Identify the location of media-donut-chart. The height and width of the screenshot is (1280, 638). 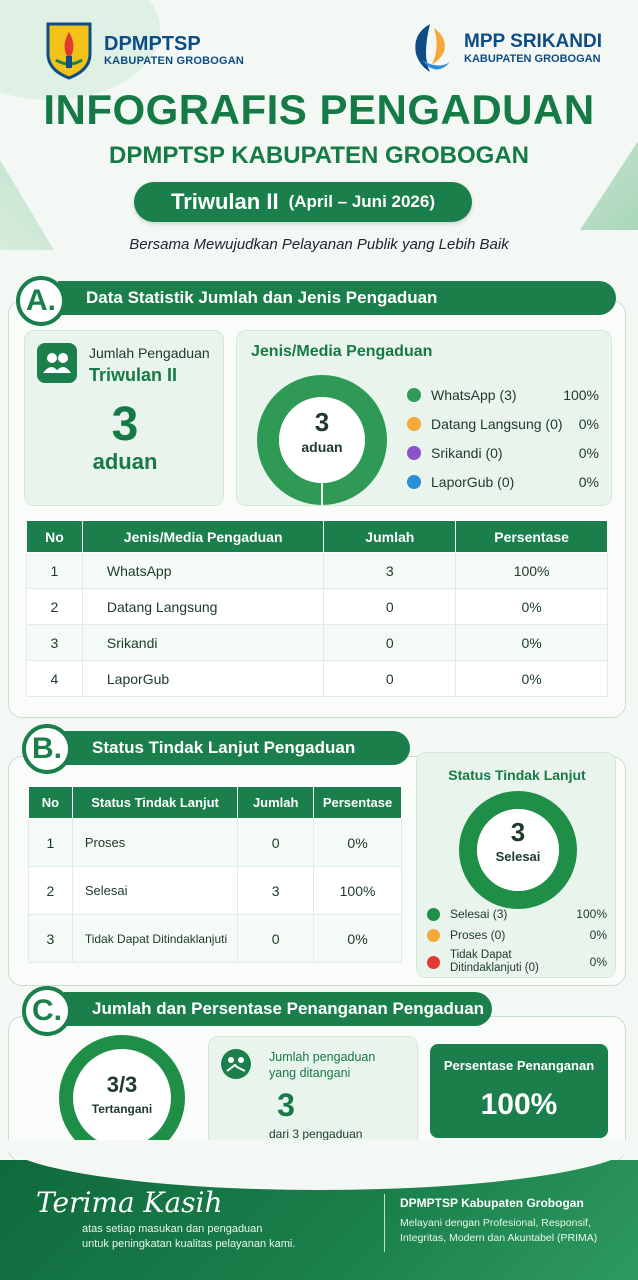
(322, 440).